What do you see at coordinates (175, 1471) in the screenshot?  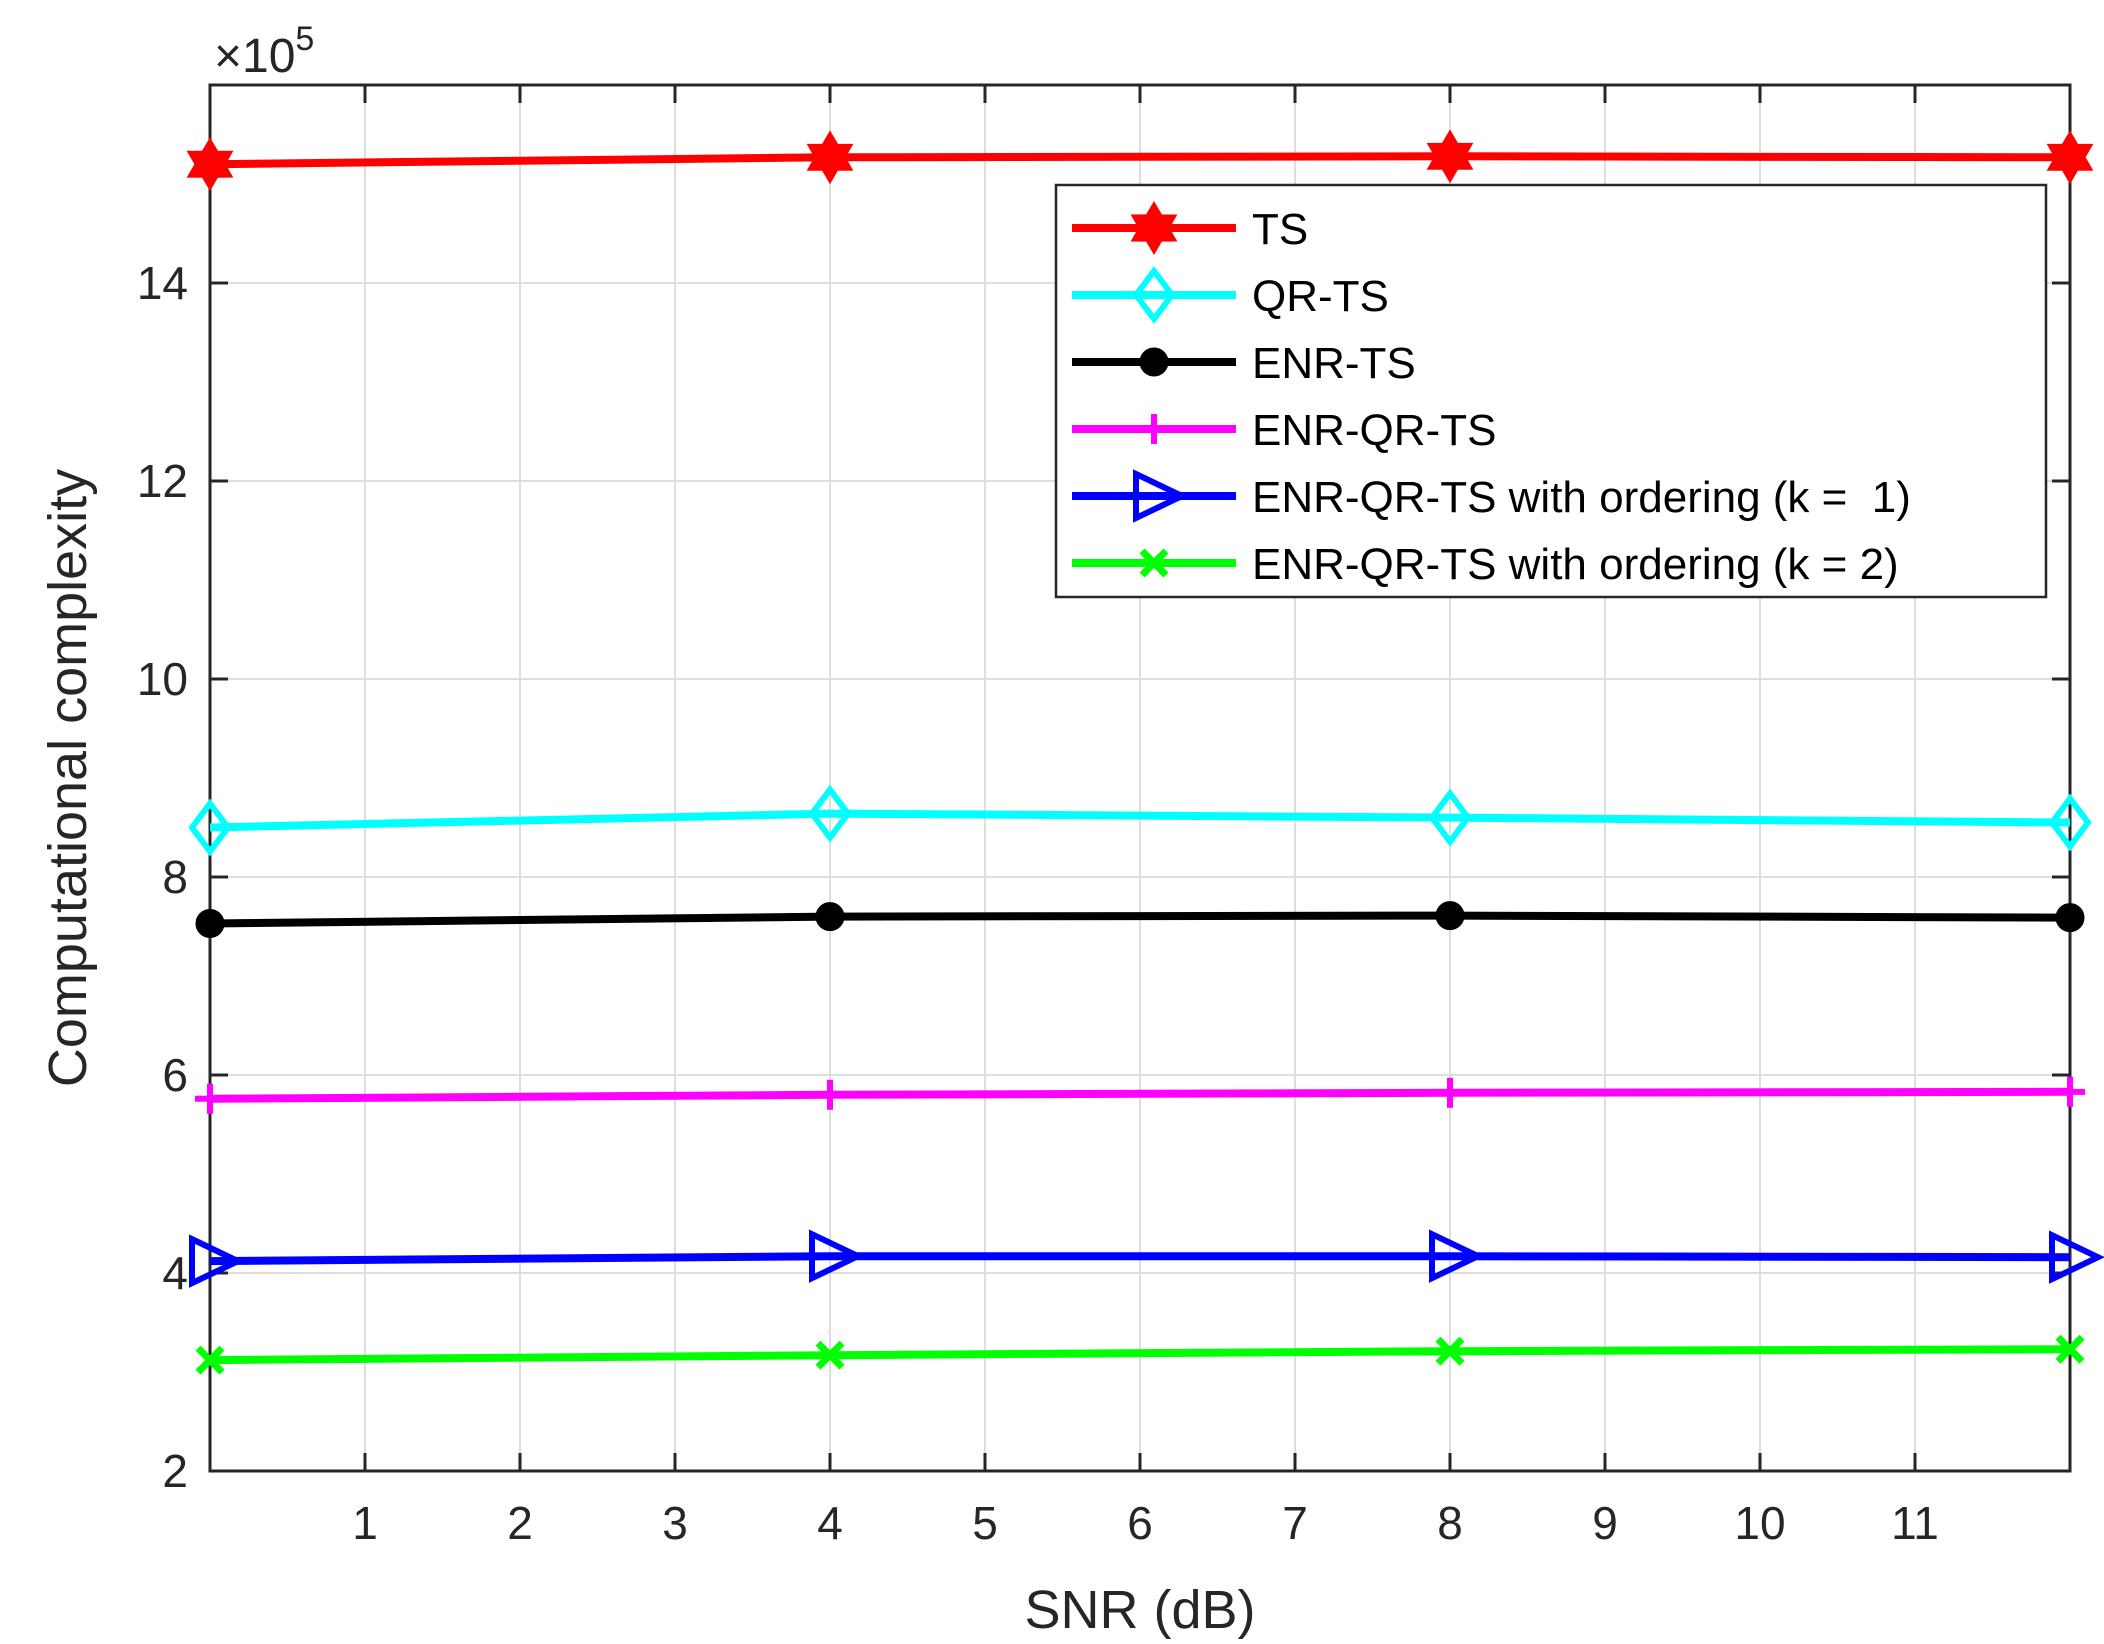 I see `y-tick-label: 2` at bounding box center [175, 1471].